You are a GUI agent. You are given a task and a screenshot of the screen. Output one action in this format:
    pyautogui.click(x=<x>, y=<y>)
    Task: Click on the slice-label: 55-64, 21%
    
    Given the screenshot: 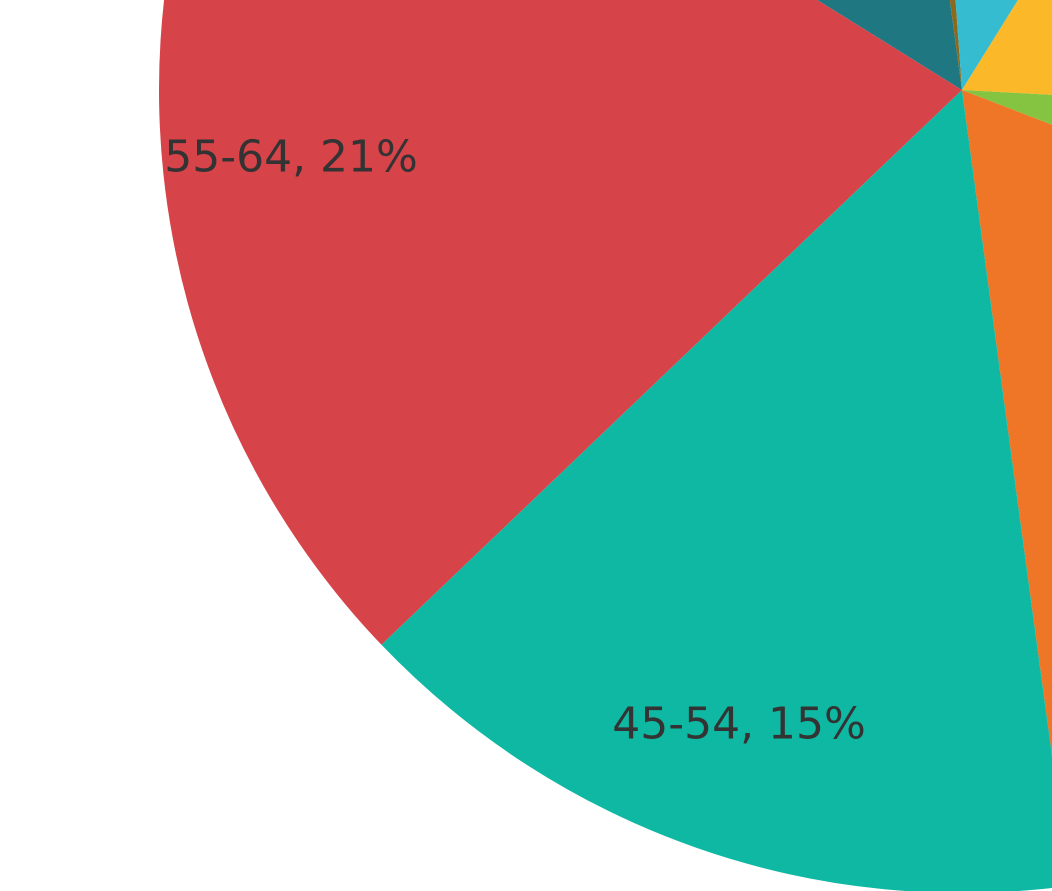 What is the action you would take?
    pyautogui.click(x=291, y=156)
    